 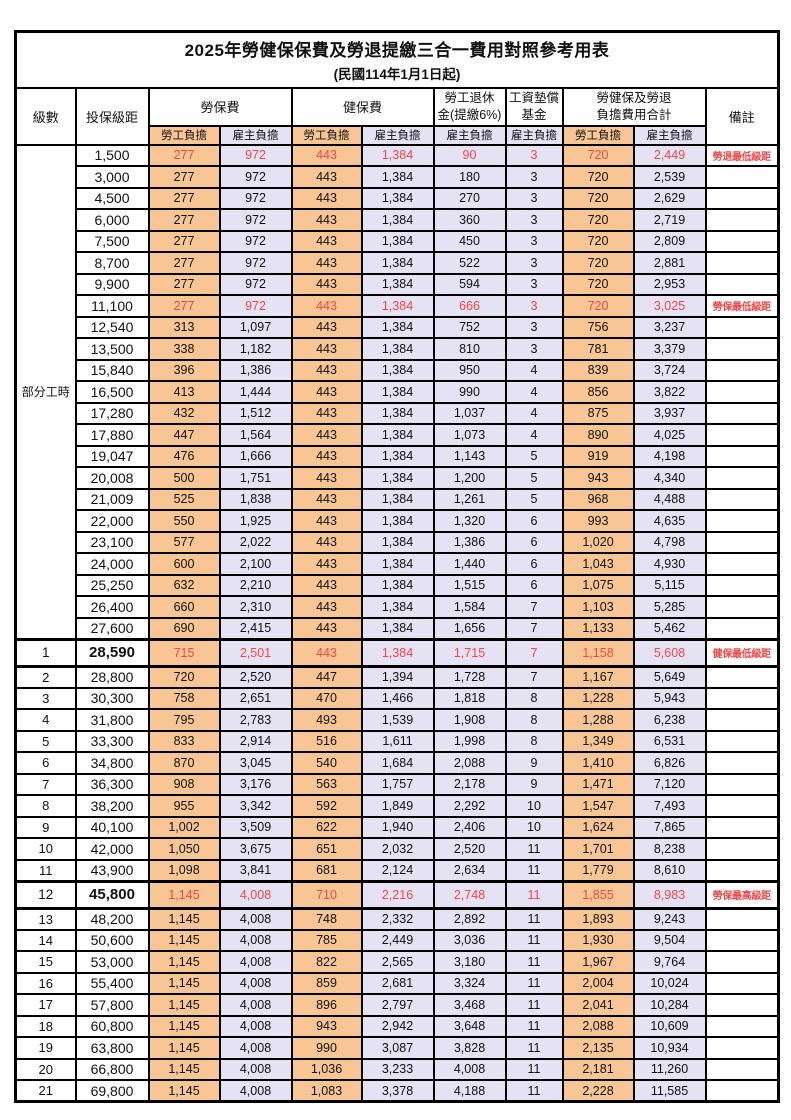 What do you see at coordinates (45, 983) in the screenshot?
I see `level-cell: 16` at bounding box center [45, 983].